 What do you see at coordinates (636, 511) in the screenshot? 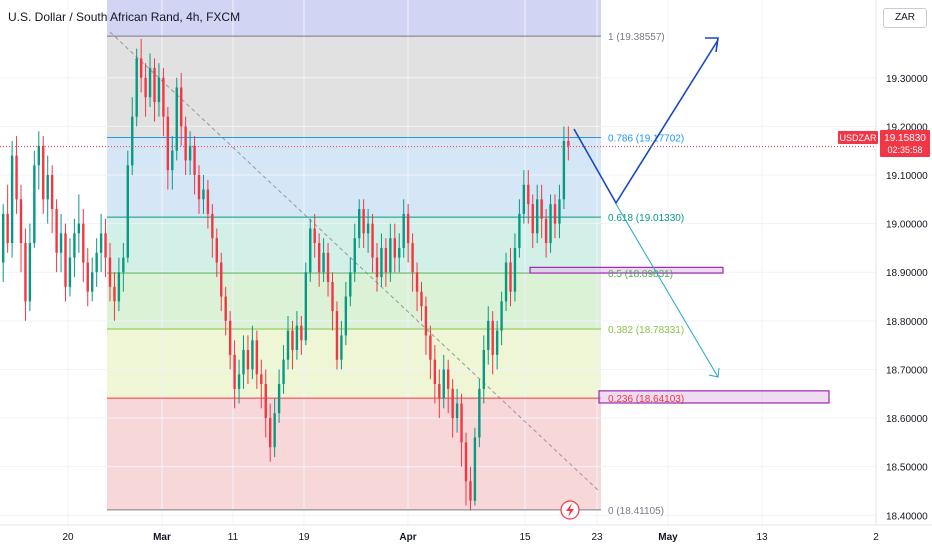
I see `fib-label-0: 0 (18.41105)` at bounding box center [636, 511].